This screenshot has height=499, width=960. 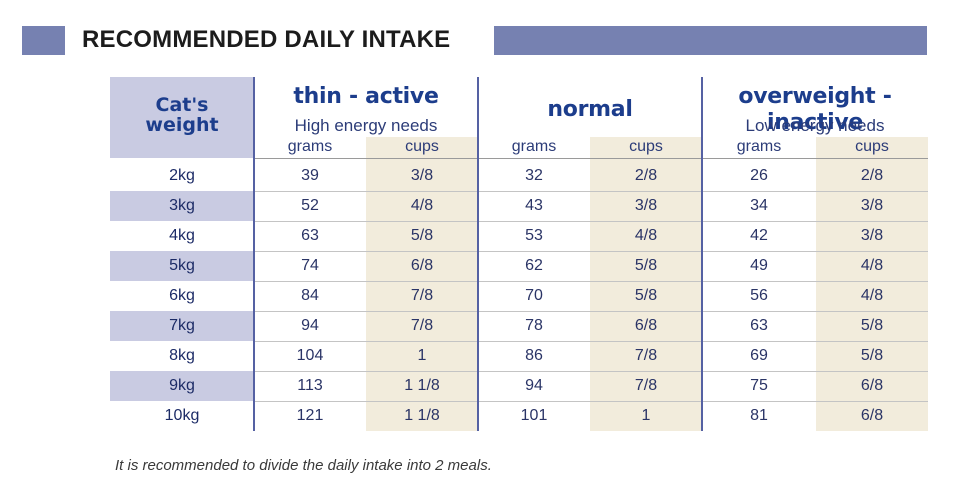 What do you see at coordinates (182, 415) in the screenshot?
I see `weight-cell: 10kg` at bounding box center [182, 415].